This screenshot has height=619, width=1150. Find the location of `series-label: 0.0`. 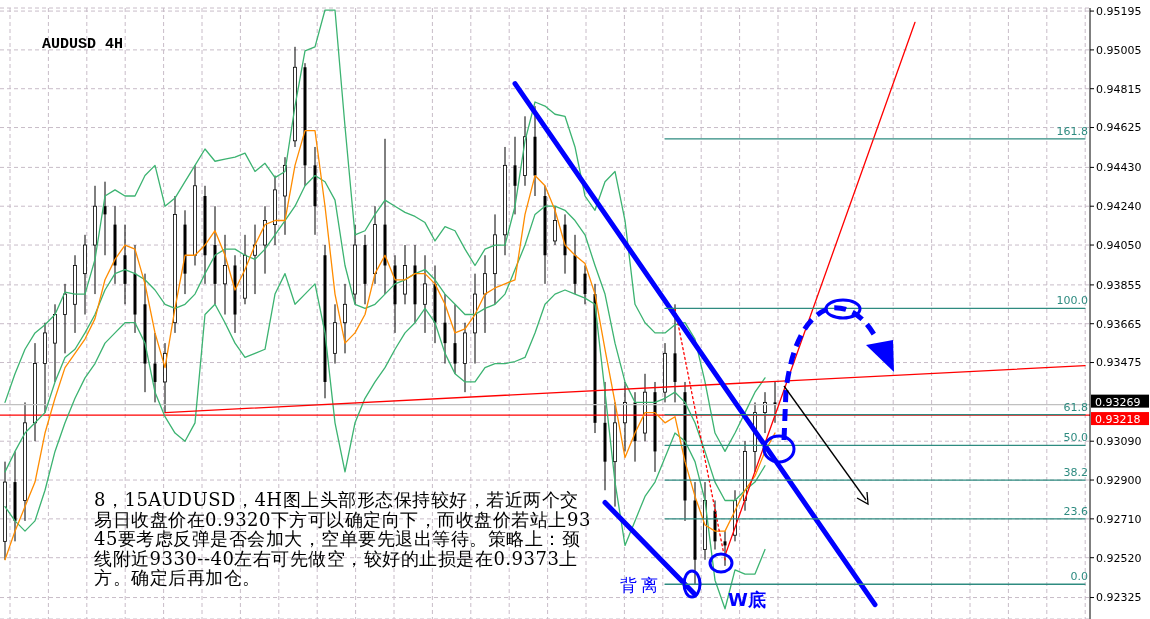

series-label: 0.0 is located at coordinates (1079, 577).